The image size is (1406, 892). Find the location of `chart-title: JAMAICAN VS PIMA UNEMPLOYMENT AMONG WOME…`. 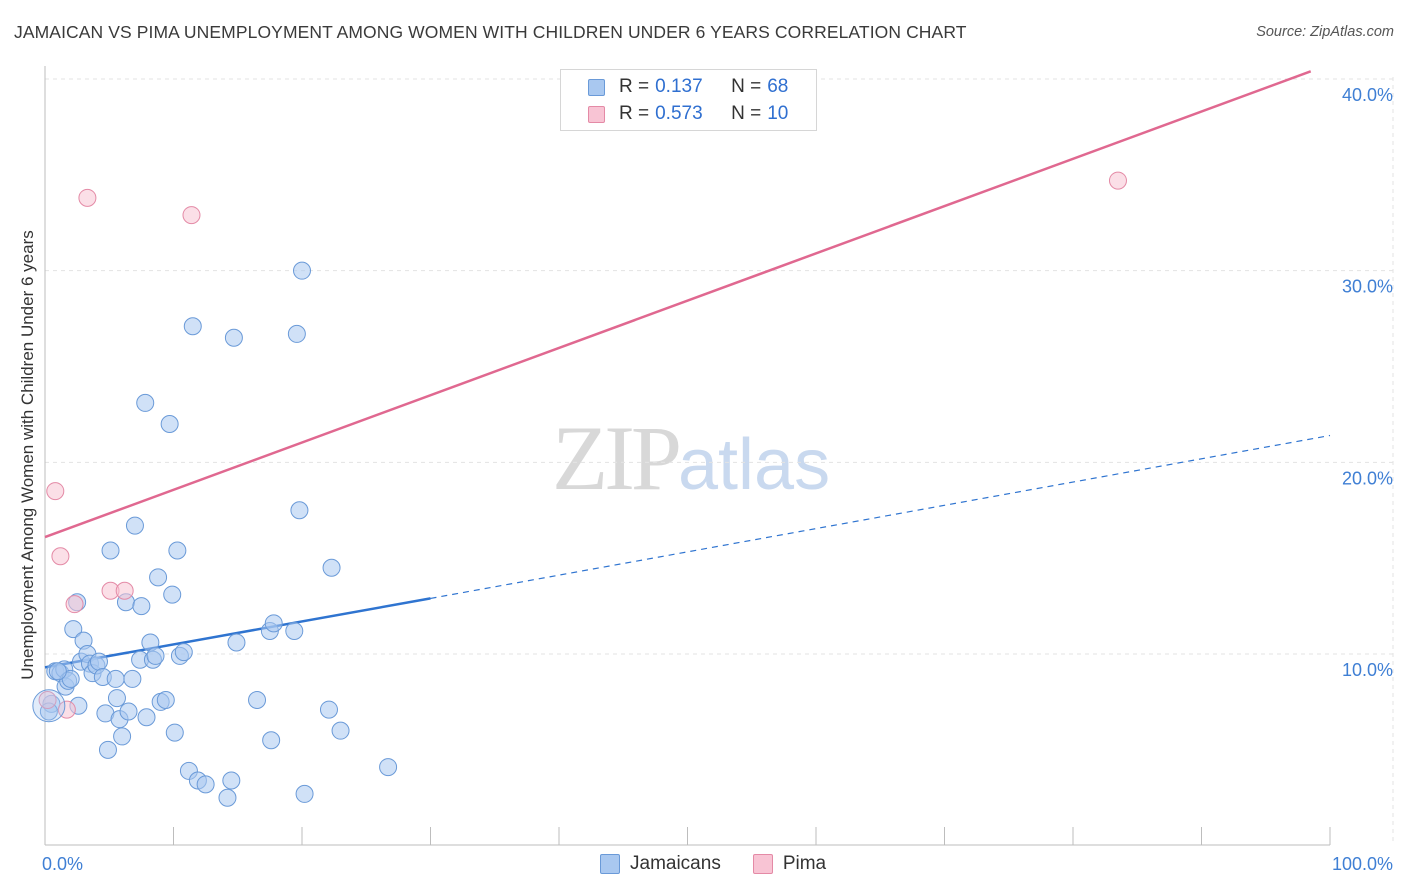

chart-title: JAMAICAN VS PIMA UNEMPLOYMENT AMONG WOME… is located at coordinates (490, 32).